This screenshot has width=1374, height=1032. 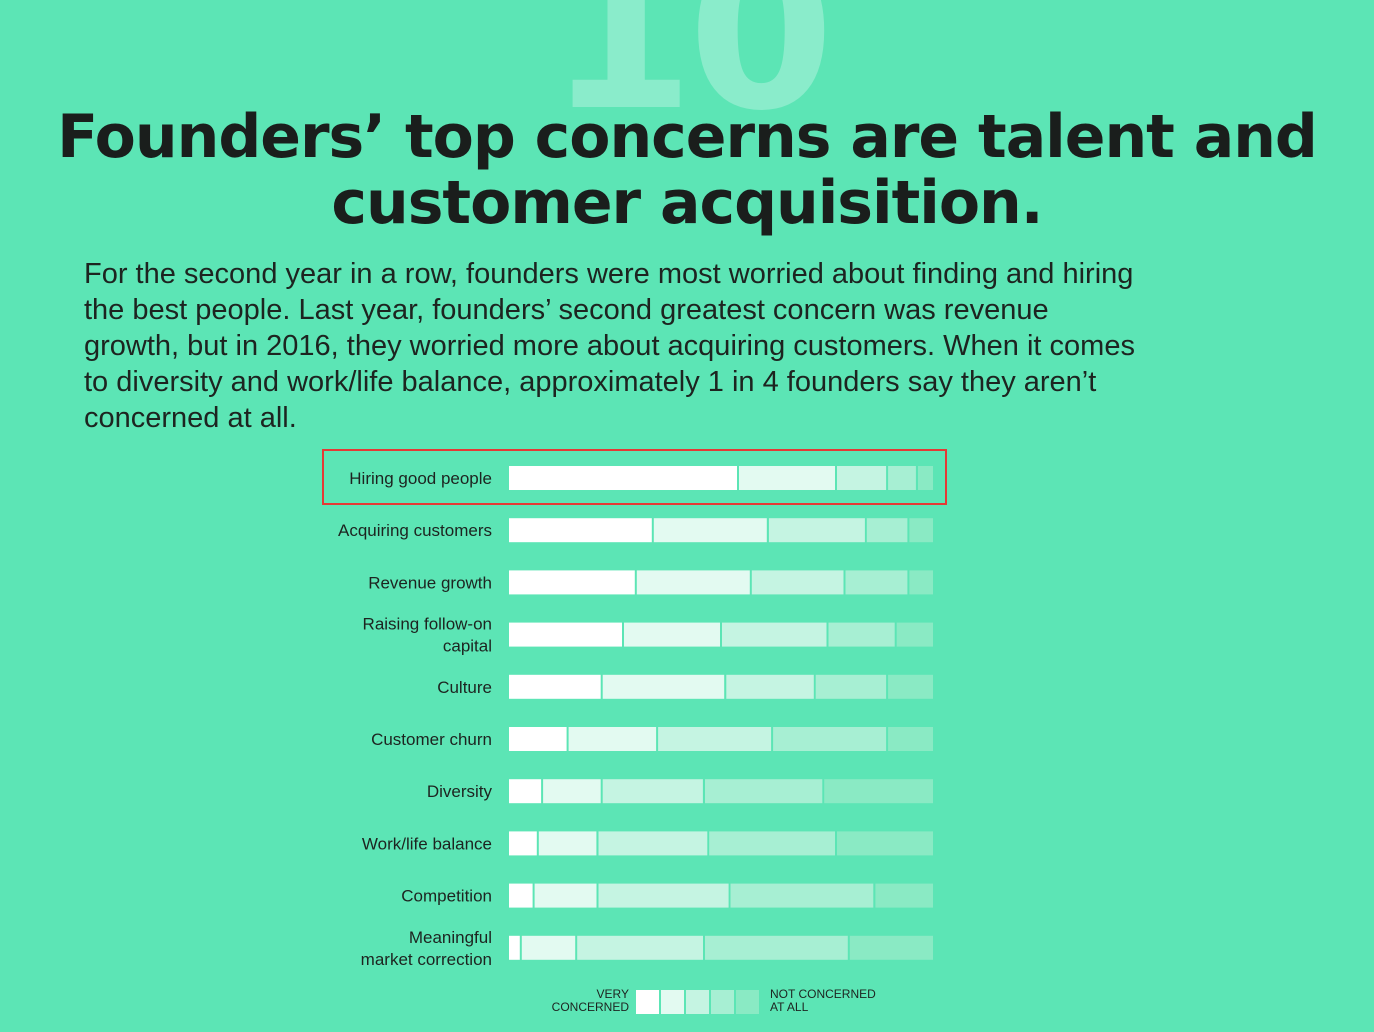 I want to click on category-label-line: Meaningful, so click(x=450, y=937).